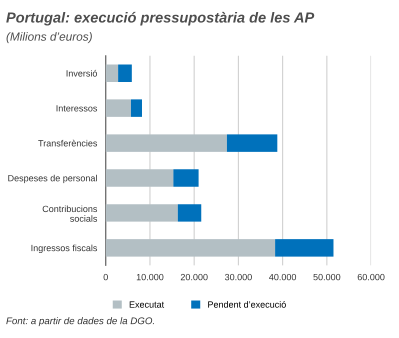  What do you see at coordinates (247, 304) in the screenshot?
I see `legend-label: Pendent d’execució` at bounding box center [247, 304].